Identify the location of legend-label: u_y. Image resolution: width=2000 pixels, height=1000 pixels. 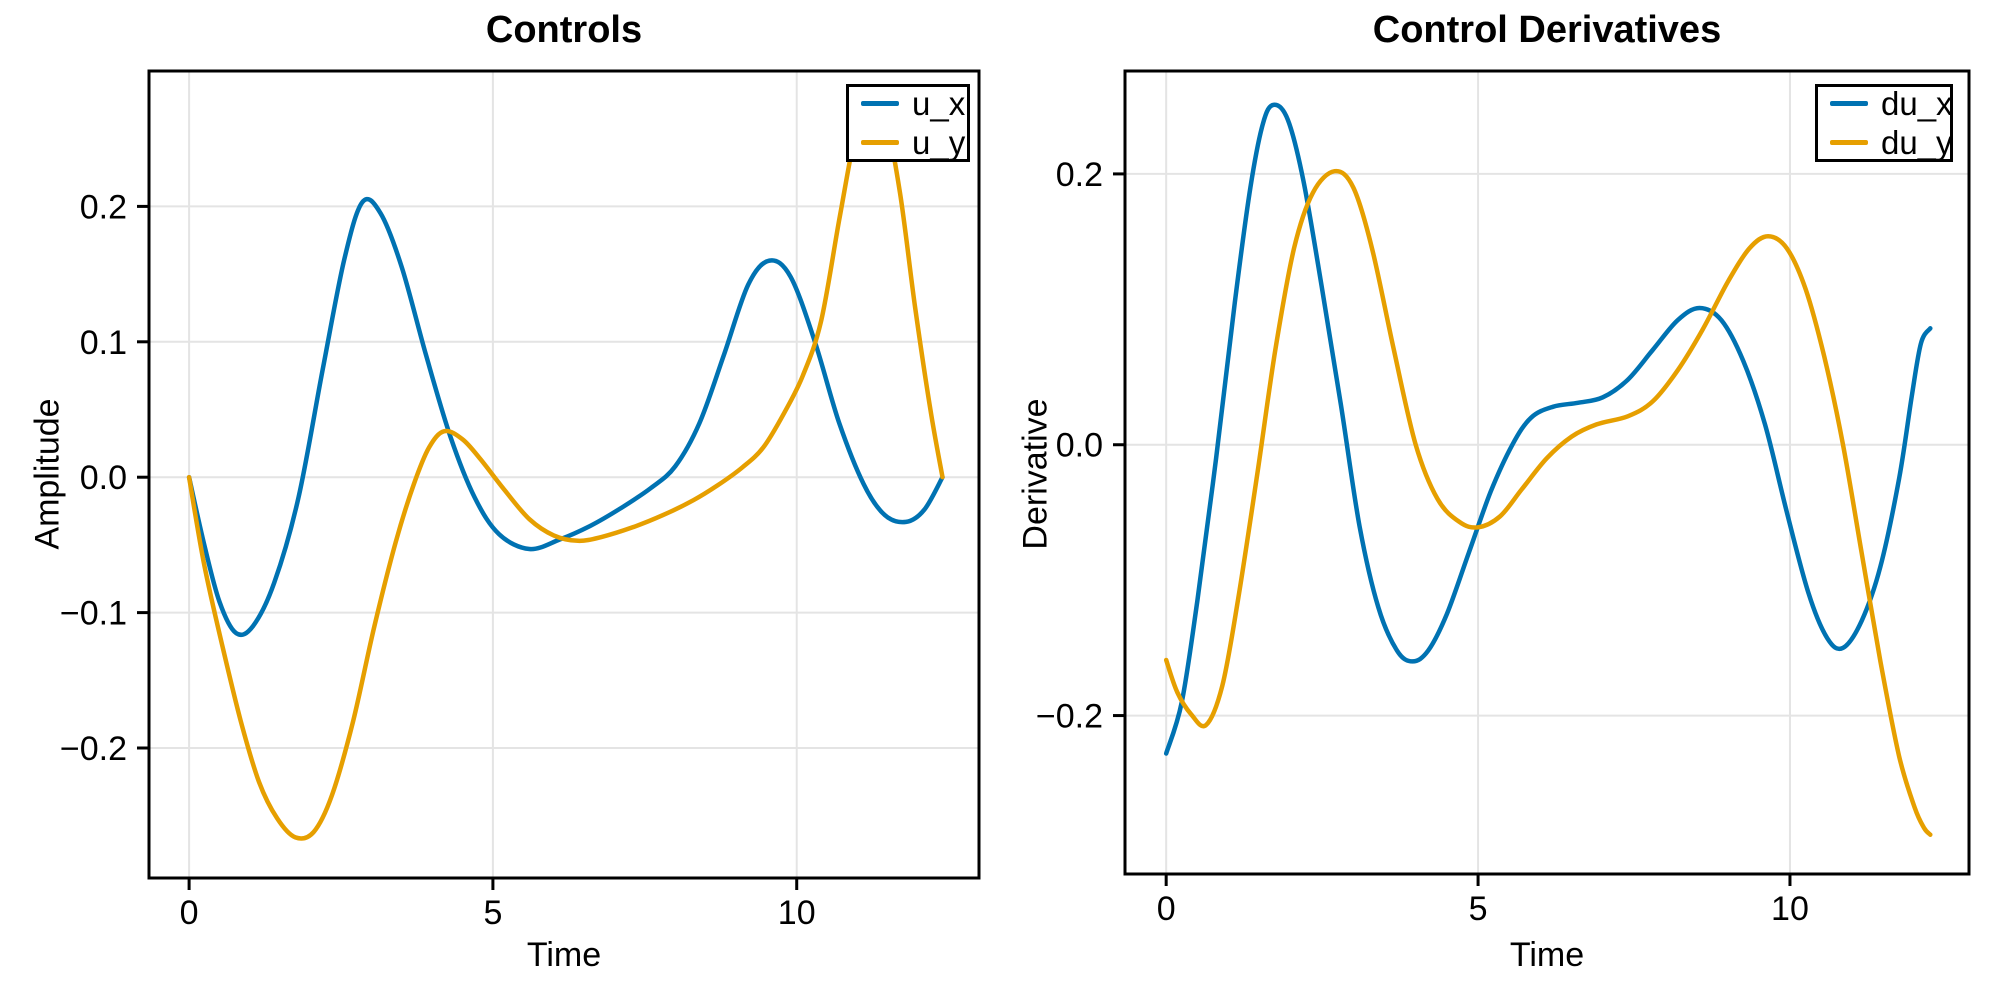
(939, 142).